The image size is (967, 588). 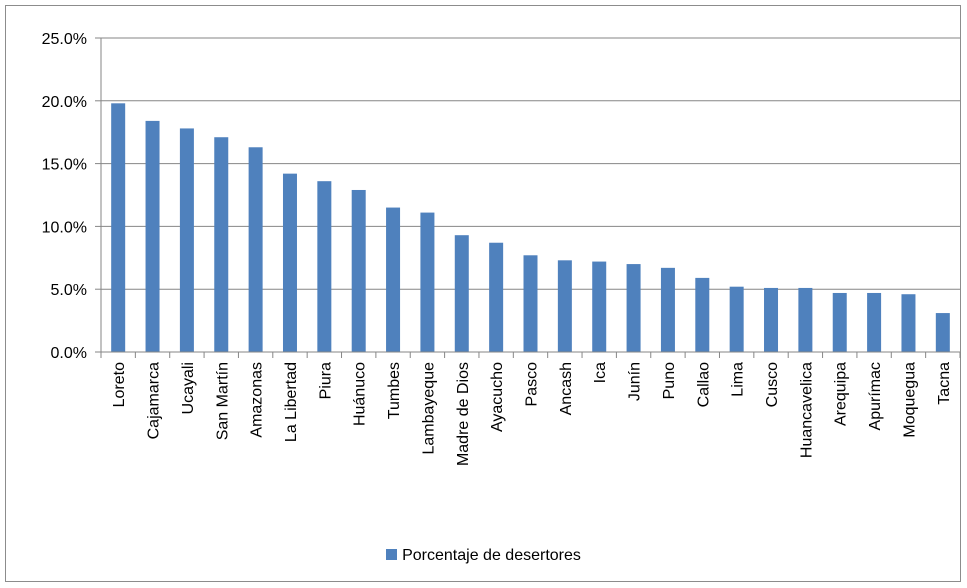 What do you see at coordinates (428, 408) in the screenshot?
I see `x-category-label: Lambayeque` at bounding box center [428, 408].